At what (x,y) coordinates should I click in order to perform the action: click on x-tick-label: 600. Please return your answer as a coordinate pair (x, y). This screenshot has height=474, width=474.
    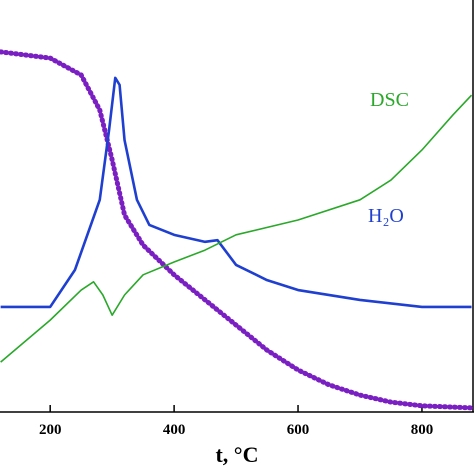
    Looking at the image, I should click on (298, 430).